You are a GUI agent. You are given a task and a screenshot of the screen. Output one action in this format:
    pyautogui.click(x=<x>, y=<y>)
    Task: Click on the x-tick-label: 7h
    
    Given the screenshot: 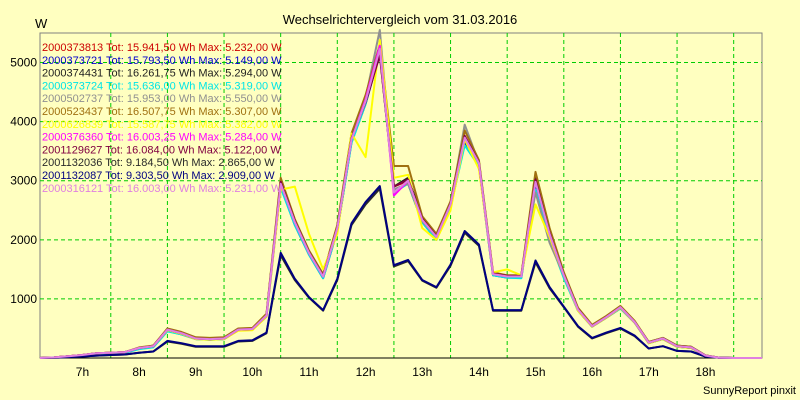 What is the action you would take?
    pyautogui.click(x=82, y=372)
    